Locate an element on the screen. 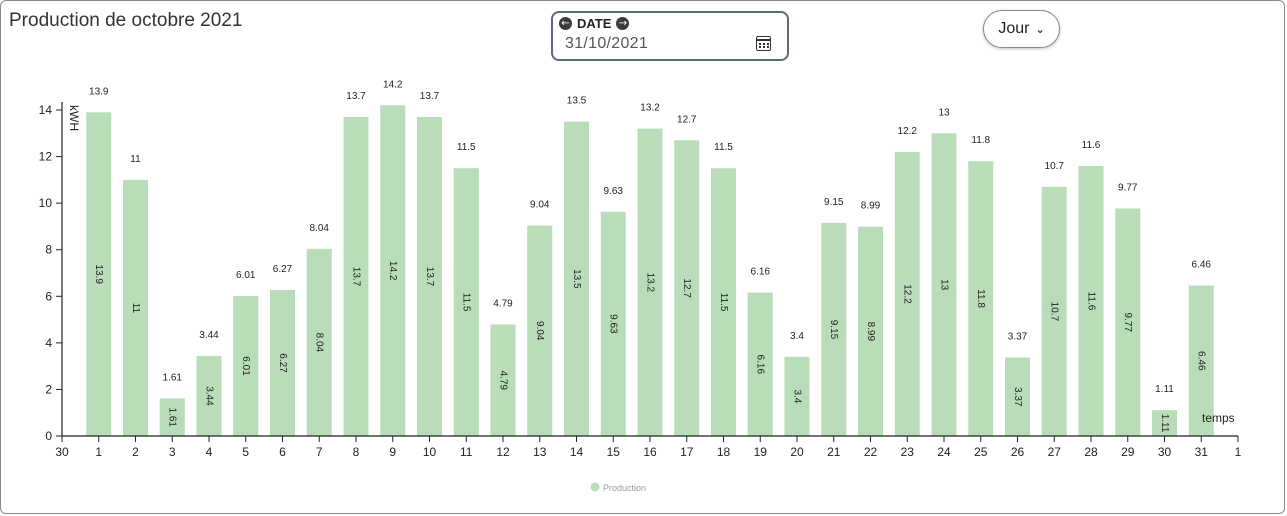  bar-inner-label: 11 is located at coordinates (135, 308).